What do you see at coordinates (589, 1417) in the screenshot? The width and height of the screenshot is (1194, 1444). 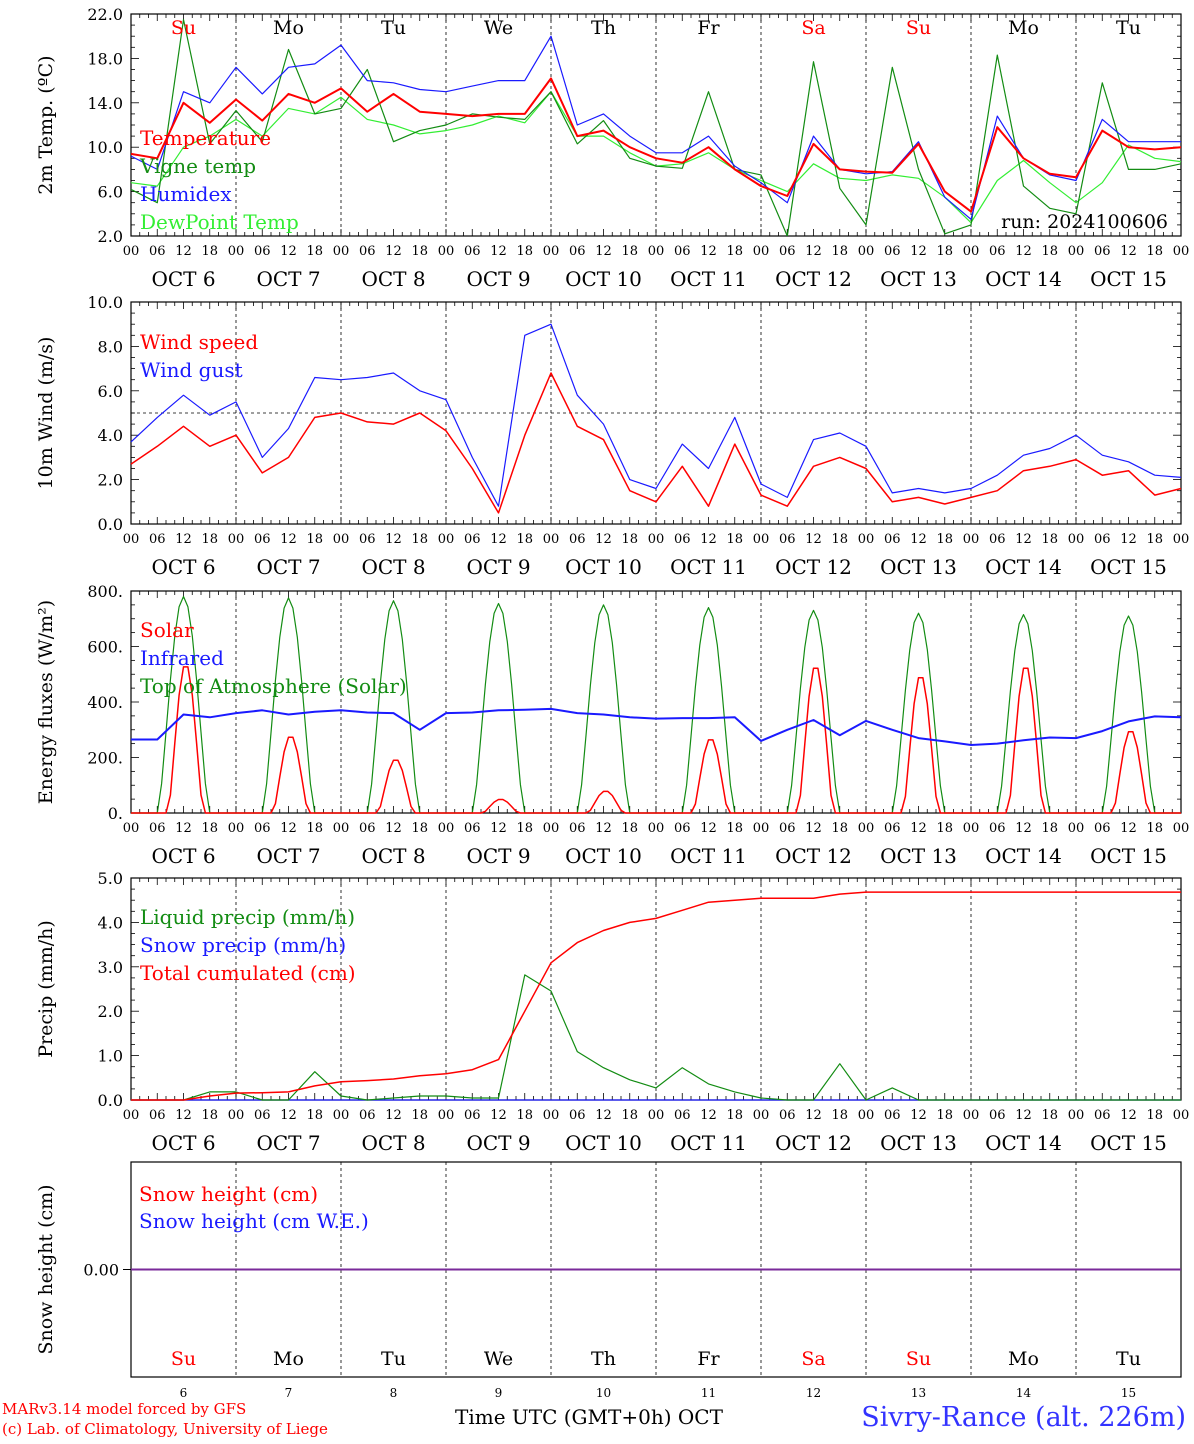 I see `x-axis-title: Time UTC (GMT+0h) OCT` at bounding box center [589, 1417].